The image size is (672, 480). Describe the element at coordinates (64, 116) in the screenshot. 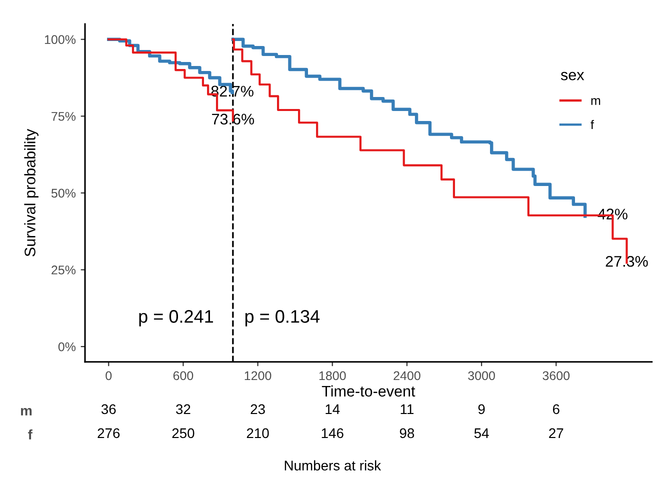

I see `y-tick-label: 75%` at that location.